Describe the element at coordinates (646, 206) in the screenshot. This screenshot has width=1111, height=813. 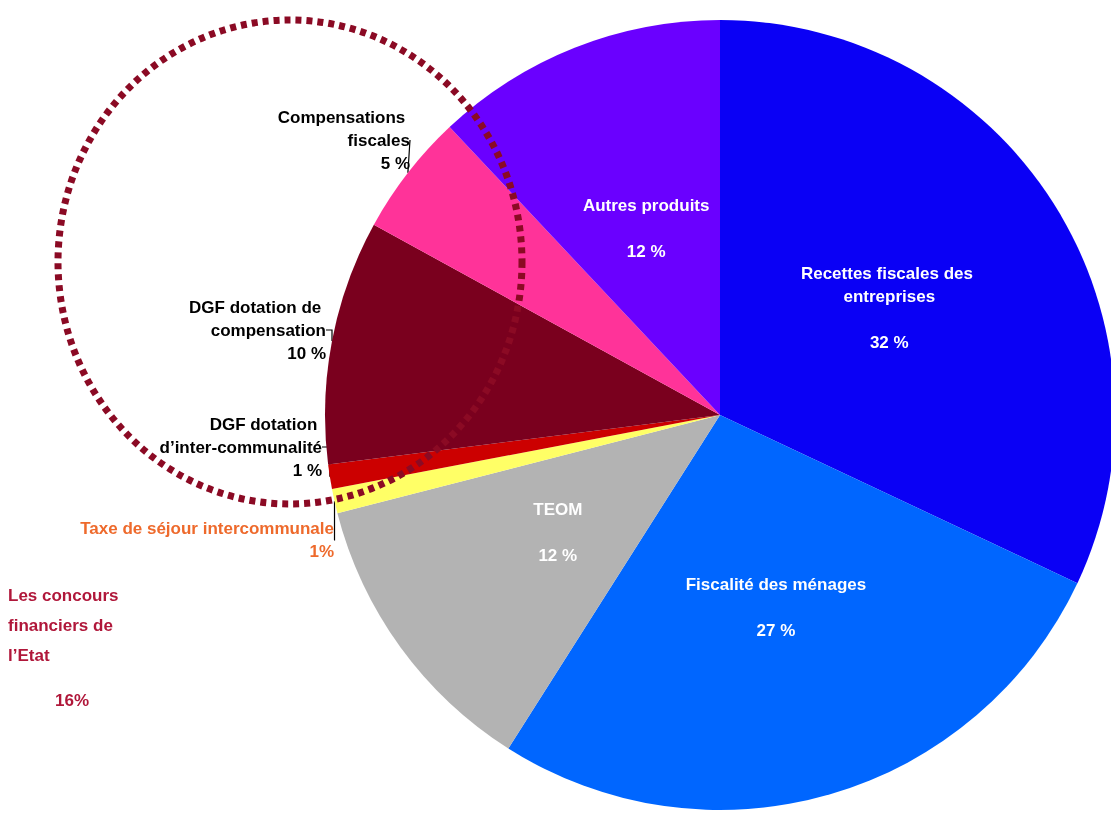
I see `slice-label: Autres produits` at that location.